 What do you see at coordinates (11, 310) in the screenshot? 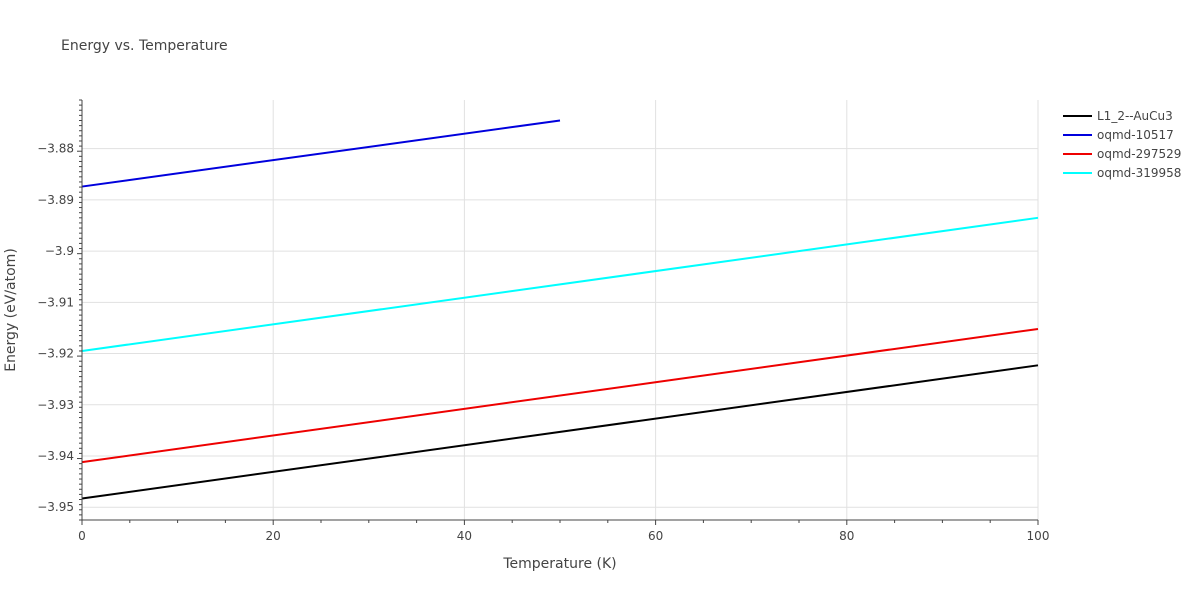
I see `y-axis-title: Energy (eV/atom)` at bounding box center [11, 310].